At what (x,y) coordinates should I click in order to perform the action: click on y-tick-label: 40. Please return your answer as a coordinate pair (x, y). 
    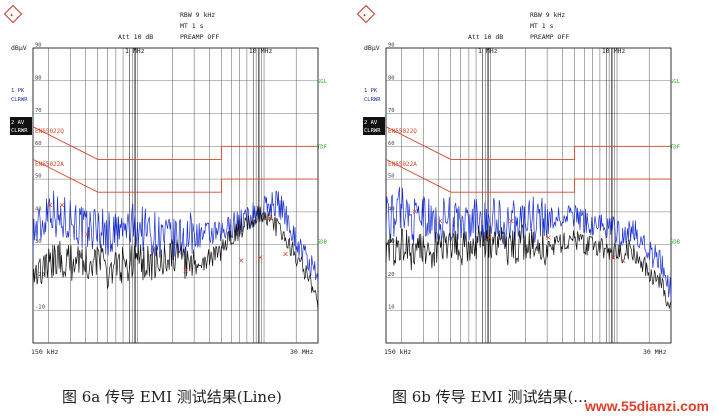
    Looking at the image, I should click on (38, 209).